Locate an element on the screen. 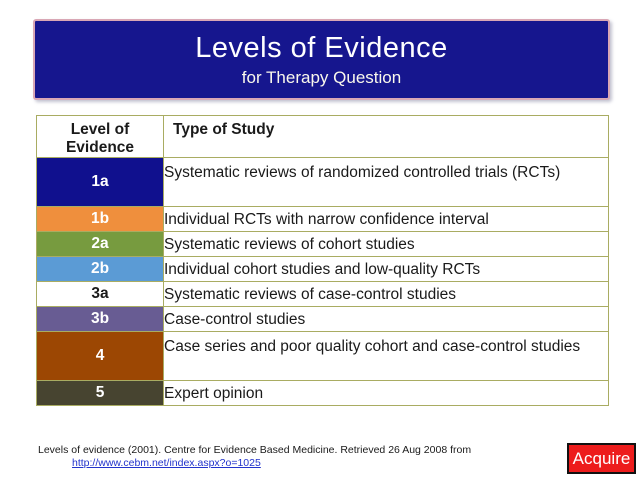  level-badge: 2a is located at coordinates (100, 244).